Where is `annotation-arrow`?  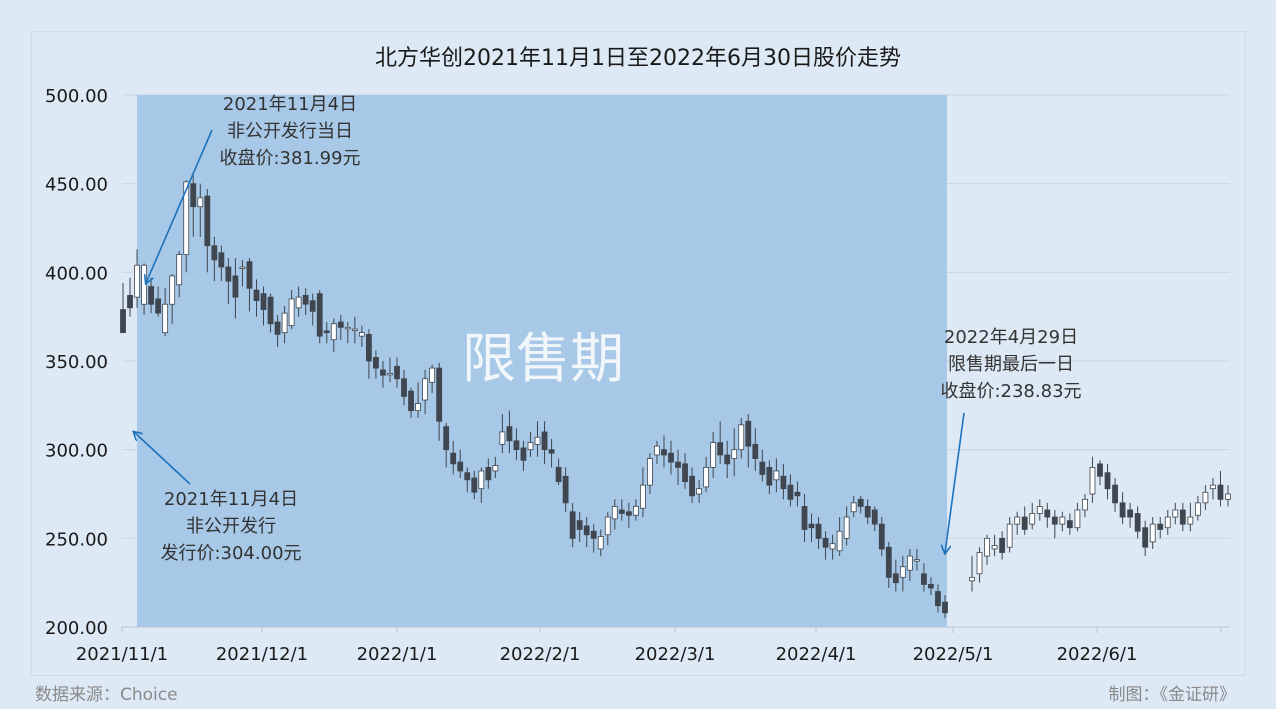 annotation-arrow is located at coordinates (162, 458).